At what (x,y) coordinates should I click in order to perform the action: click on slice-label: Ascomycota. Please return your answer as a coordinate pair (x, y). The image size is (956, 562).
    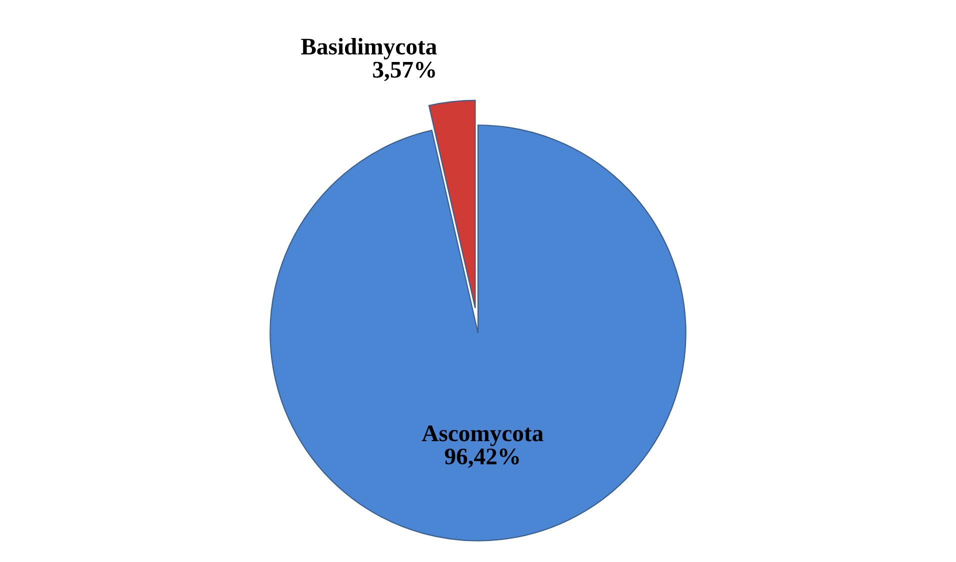
    Looking at the image, I should click on (483, 436).